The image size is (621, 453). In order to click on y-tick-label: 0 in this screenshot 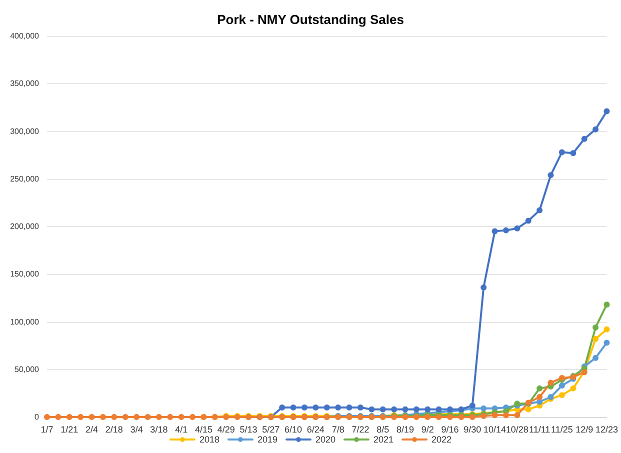, I will do `click(37, 417)`.